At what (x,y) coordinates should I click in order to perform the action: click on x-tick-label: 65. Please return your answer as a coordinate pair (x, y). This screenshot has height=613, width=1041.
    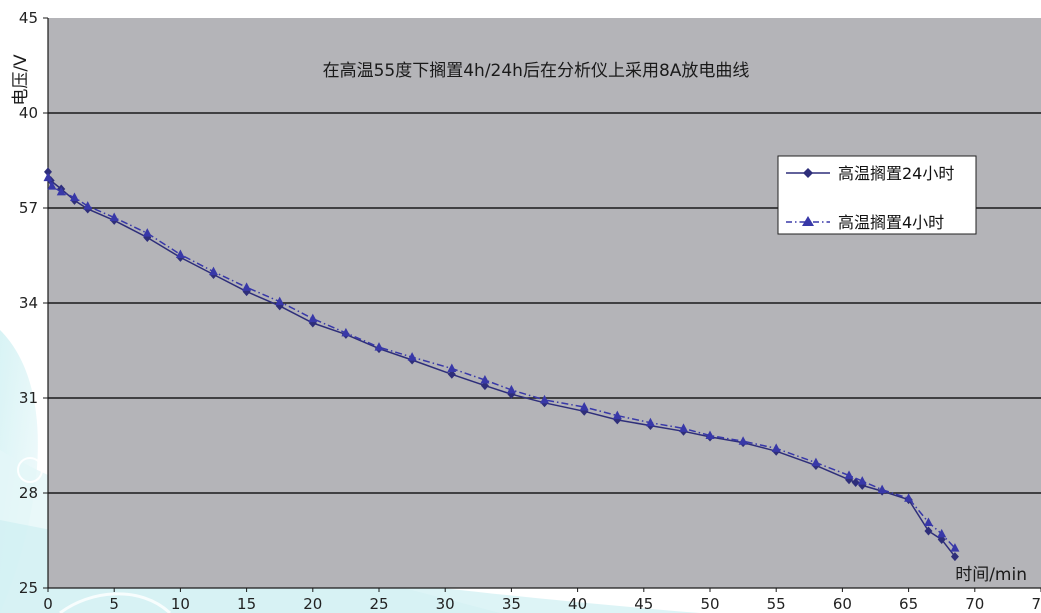
    Looking at the image, I should click on (908, 604).